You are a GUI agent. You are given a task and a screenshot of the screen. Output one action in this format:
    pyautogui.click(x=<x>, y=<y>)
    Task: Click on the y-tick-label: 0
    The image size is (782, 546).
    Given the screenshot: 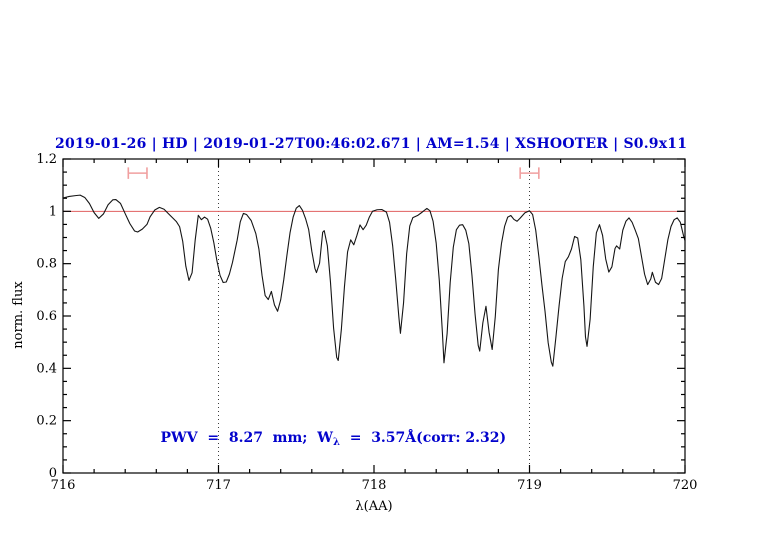 What is the action you would take?
    pyautogui.click(x=53, y=473)
    